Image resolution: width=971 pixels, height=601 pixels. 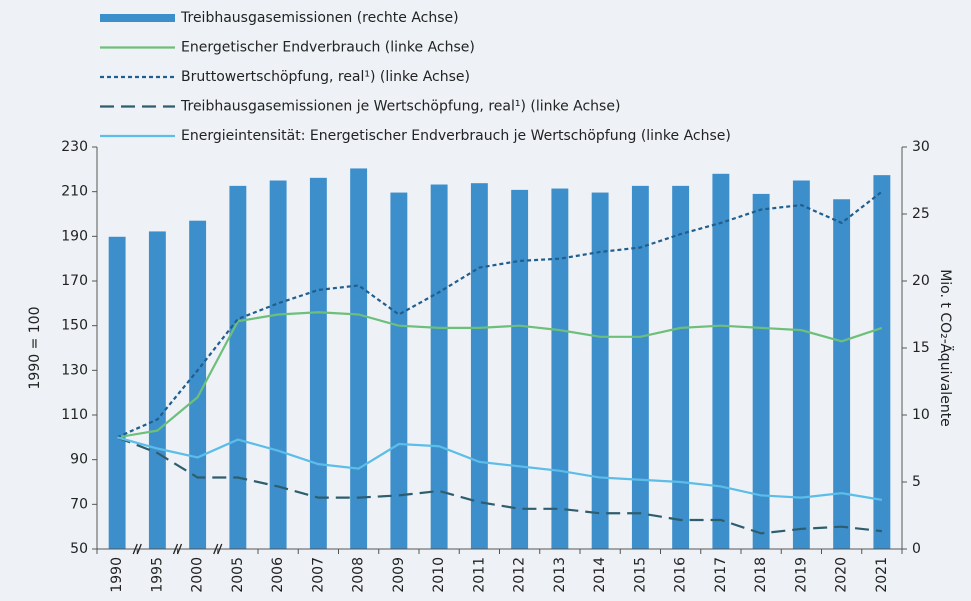 What do you see at coordinates (74, 326) in the screenshot?
I see `y-tick-label: 150` at bounding box center [74, 326].